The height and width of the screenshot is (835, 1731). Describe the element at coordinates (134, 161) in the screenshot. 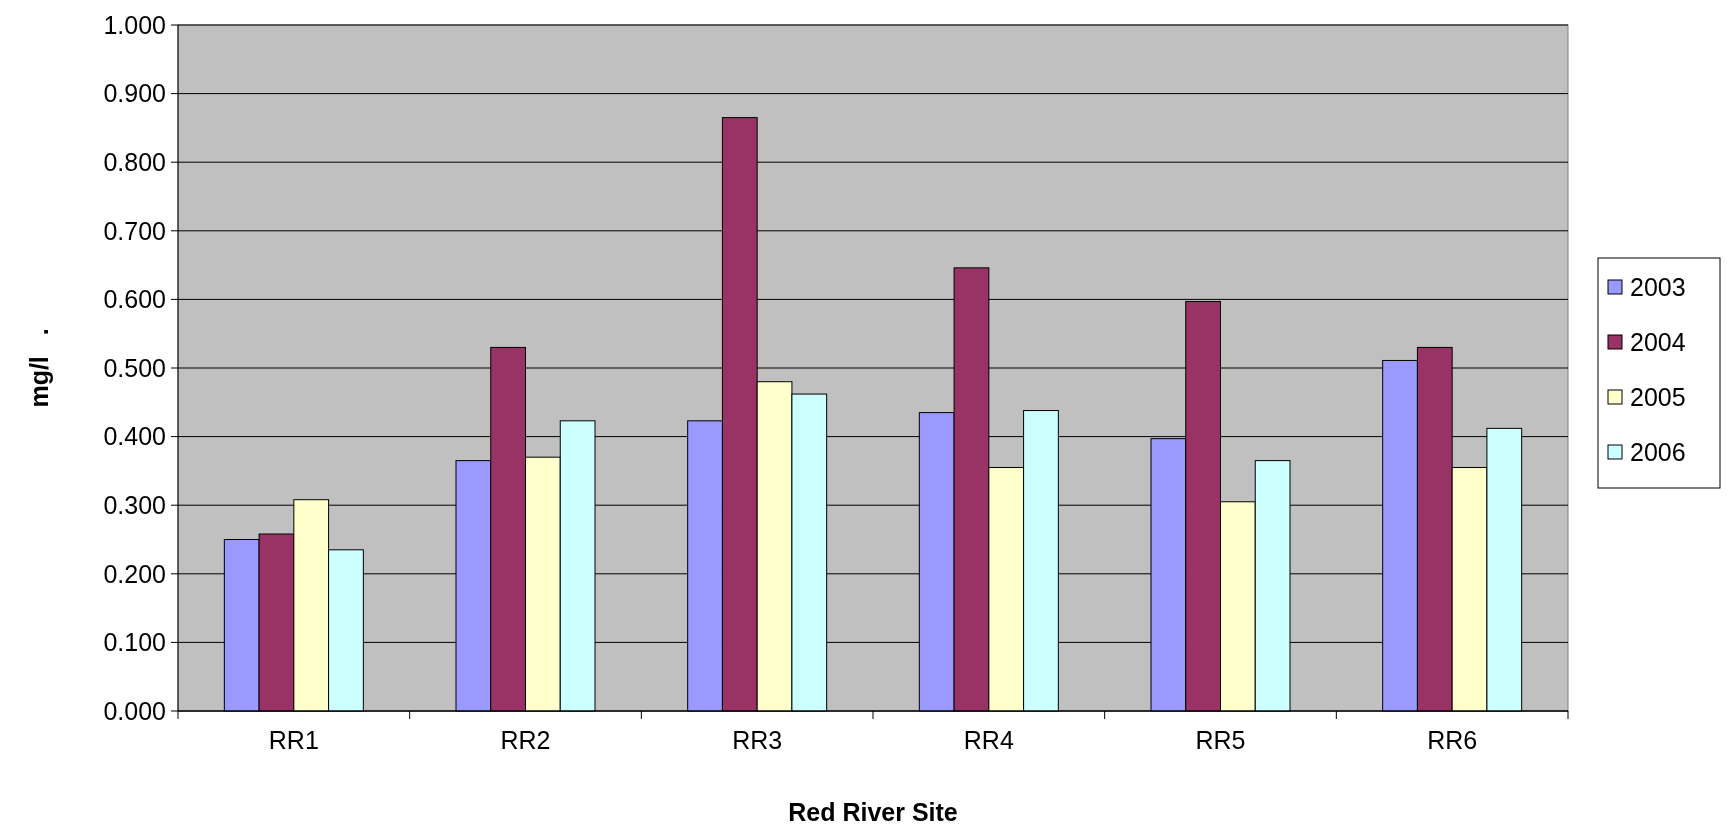

I see `y-tick-label: 0.800` at that location.